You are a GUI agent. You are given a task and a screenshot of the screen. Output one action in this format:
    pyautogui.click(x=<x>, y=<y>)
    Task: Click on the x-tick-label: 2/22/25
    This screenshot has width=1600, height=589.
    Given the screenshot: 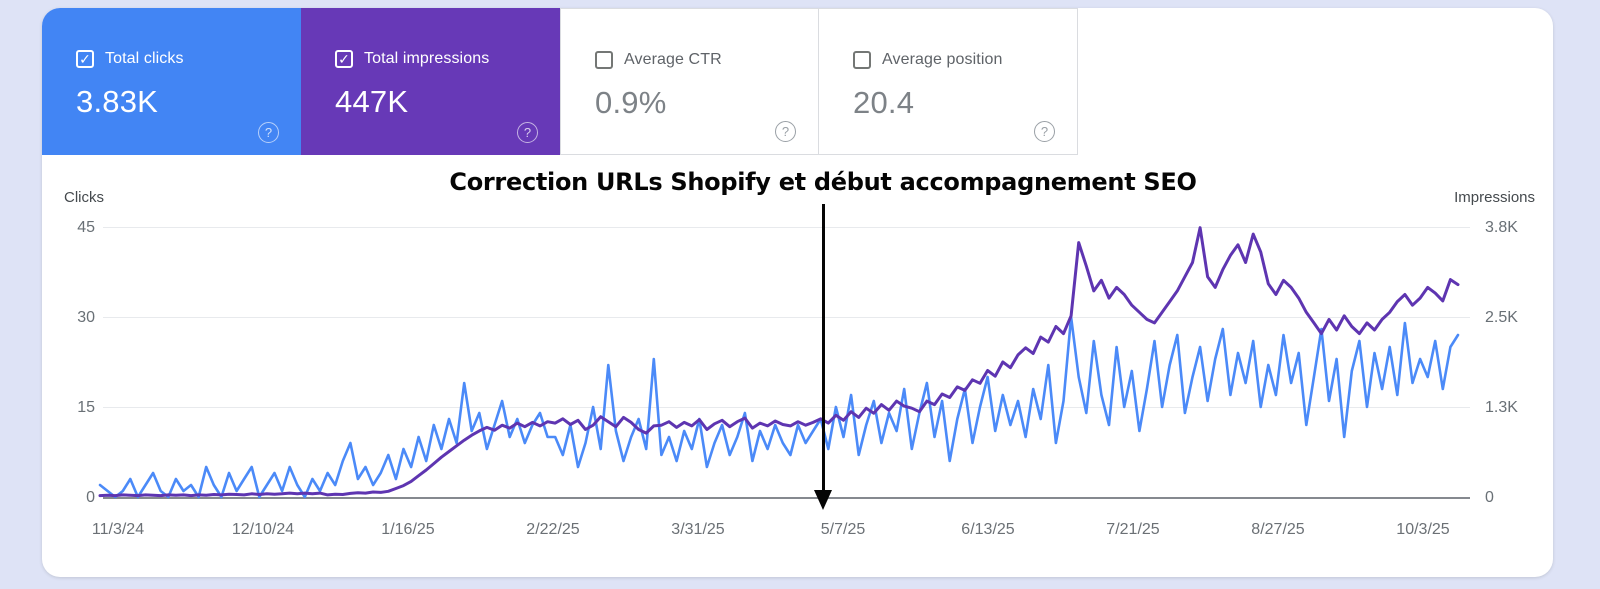 What is the action you would take?
    pyautogui.click(x=553, y=529)
    